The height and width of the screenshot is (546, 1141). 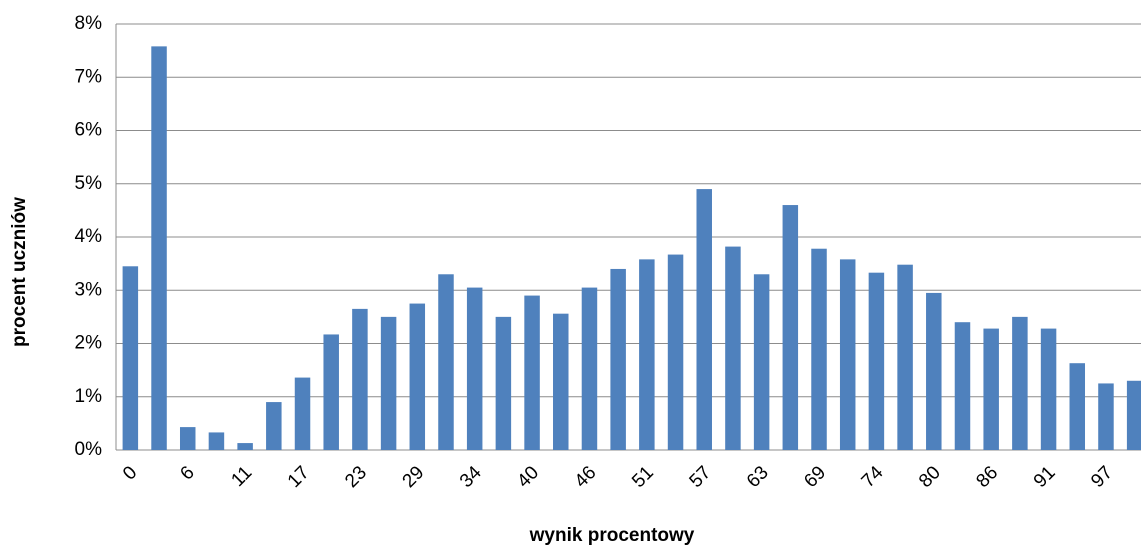 What do you see at coordinates (89, 396) in the screenshot?
I see `y-tick-label: 1%` at bounding box center [89, 396].